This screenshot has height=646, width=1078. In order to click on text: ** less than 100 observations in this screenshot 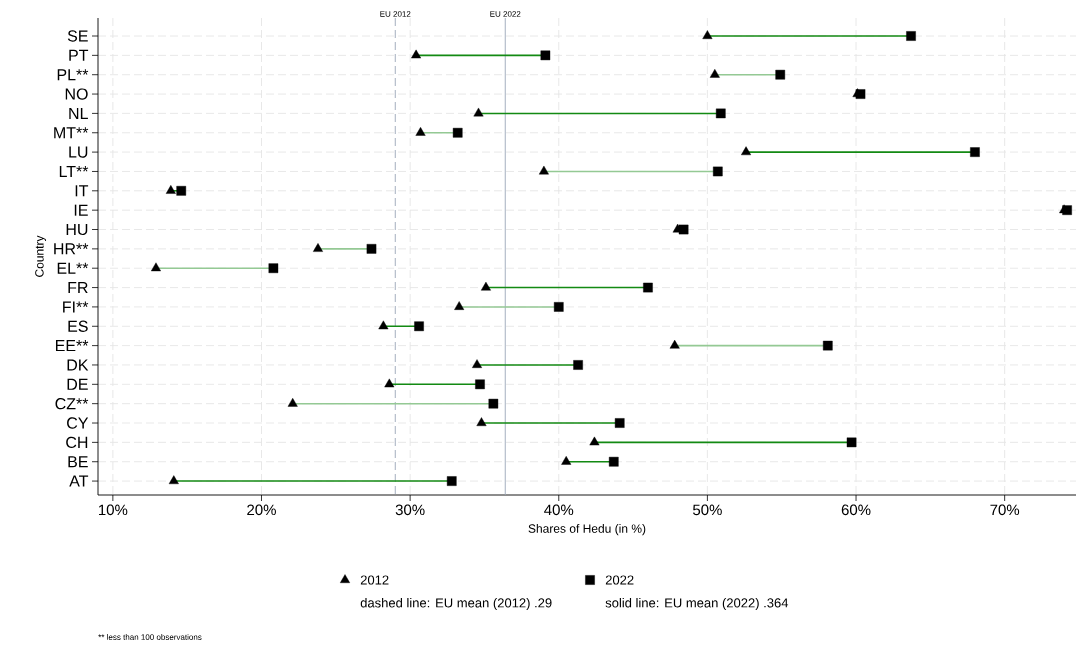, I will do `click(150, 637)`.